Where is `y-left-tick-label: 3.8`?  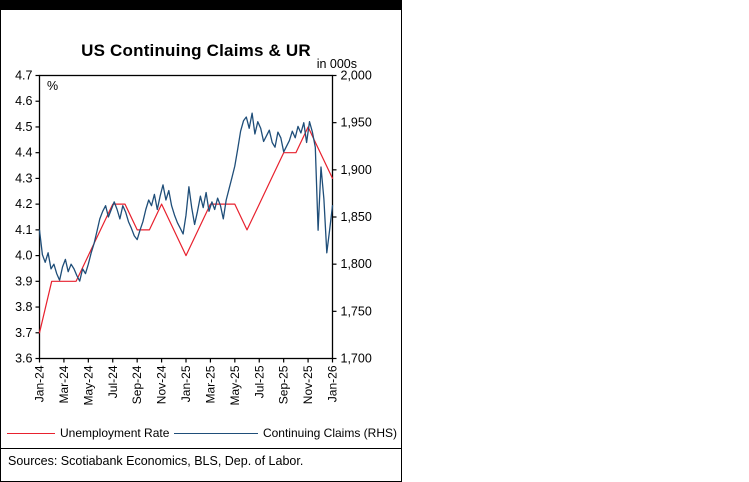
y-left-tick-label: 3.8 is located at coordinates (23, 307).